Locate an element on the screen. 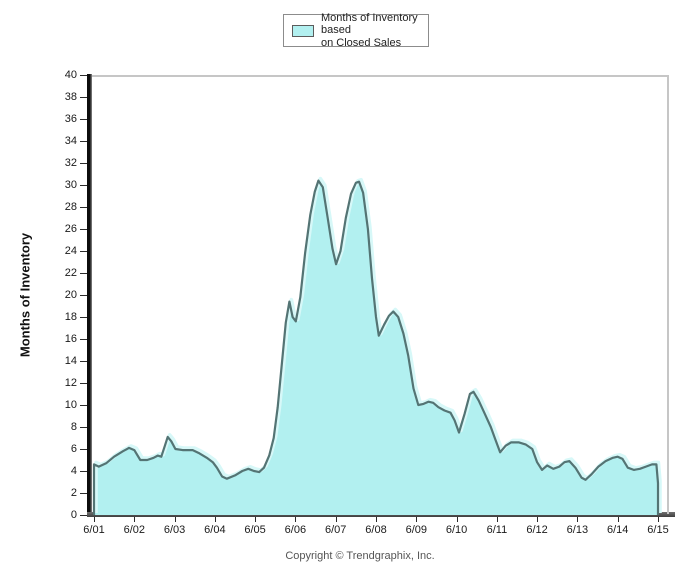  x-tick-label: 6/08 is located at coordinates (376, 530).